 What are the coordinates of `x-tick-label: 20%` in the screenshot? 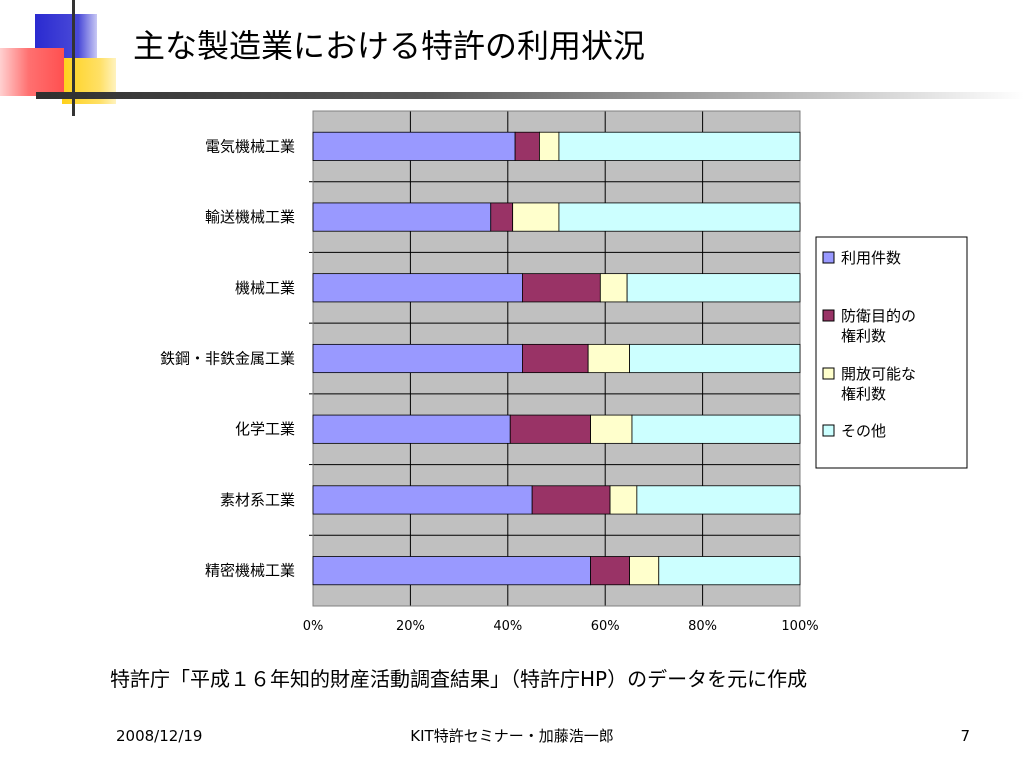 It's located at (410, 626).